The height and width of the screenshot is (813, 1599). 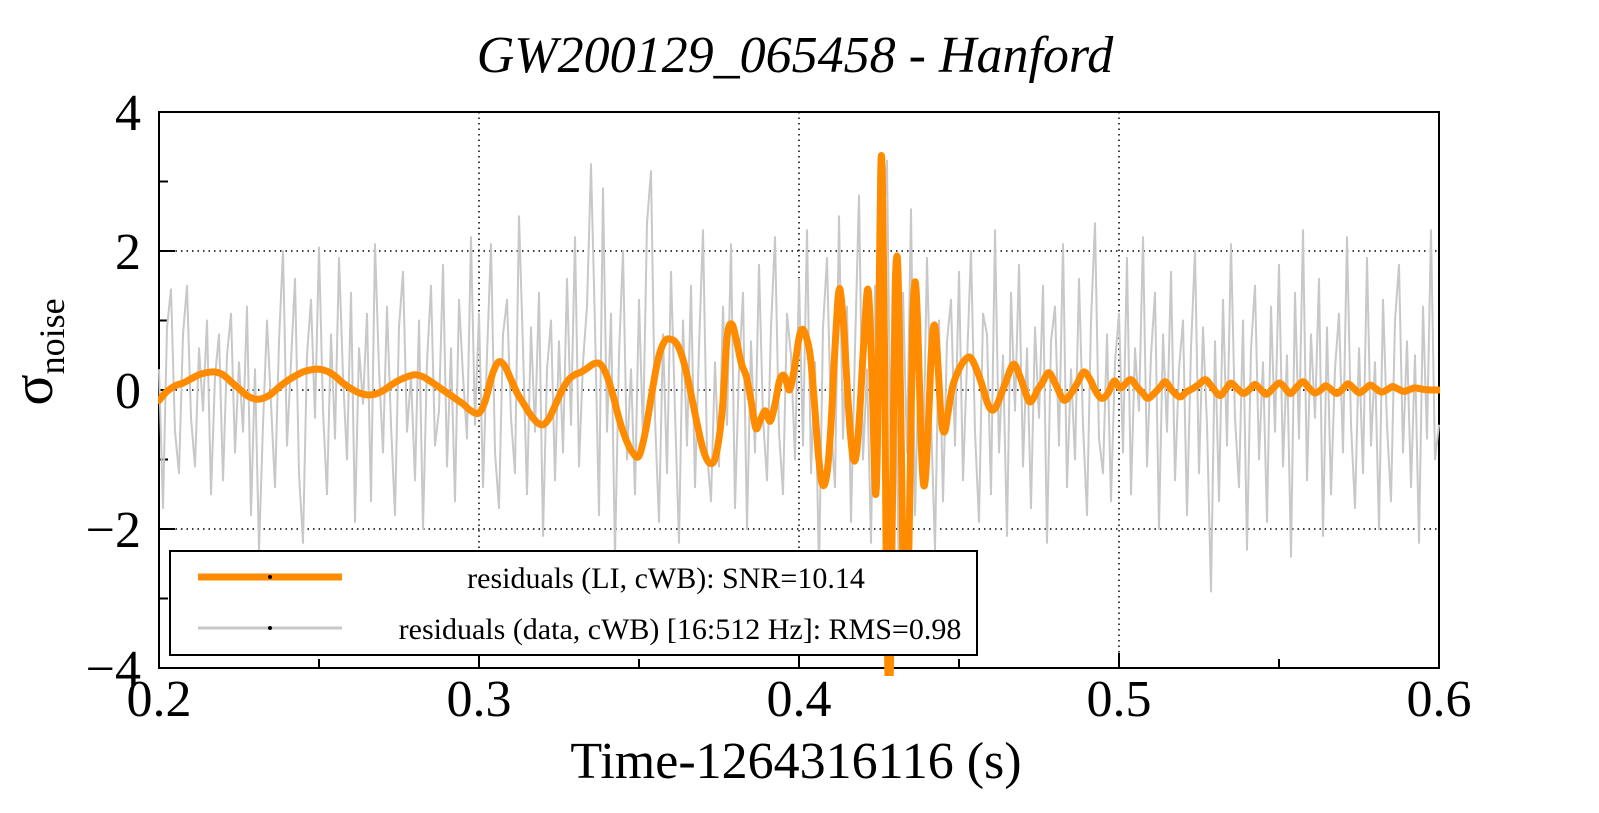 I want to click on legend-label-li: residuals (LI, cWB): SNR=10.14, so click(x=666, y=578).